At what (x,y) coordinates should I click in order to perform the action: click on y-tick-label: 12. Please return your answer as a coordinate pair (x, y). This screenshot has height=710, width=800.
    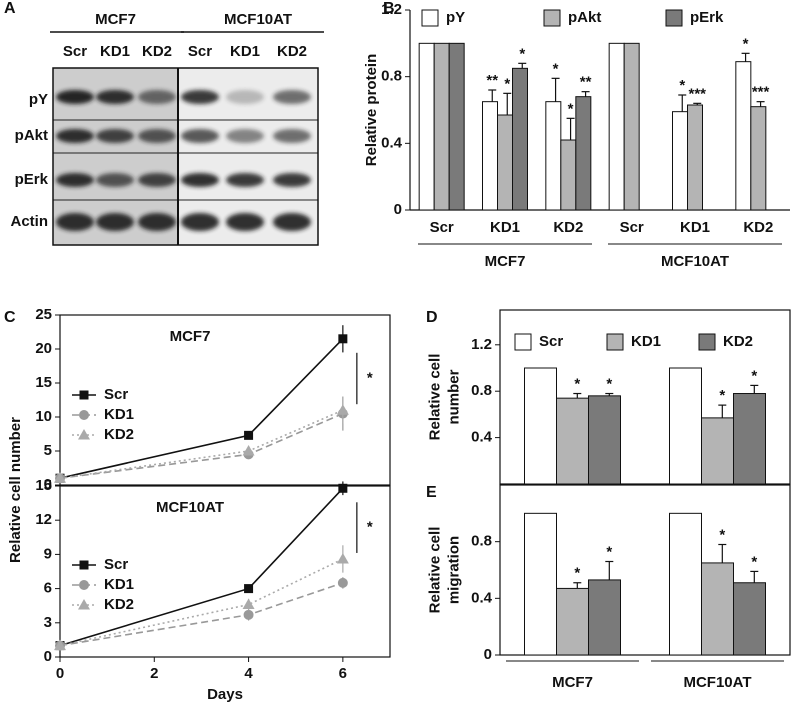
    Looking at the image, I should click on (43, 519).